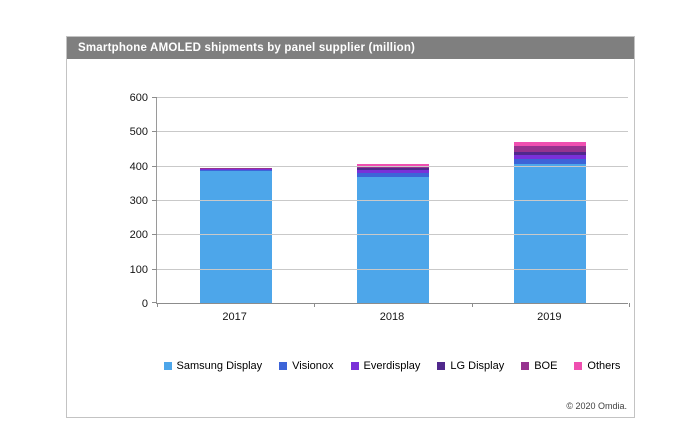 The height and width of the screenshot is (445, 700). Describe the element at coordinates (604, 366) in the screenshot. I see `legend-label: Others` at that location.